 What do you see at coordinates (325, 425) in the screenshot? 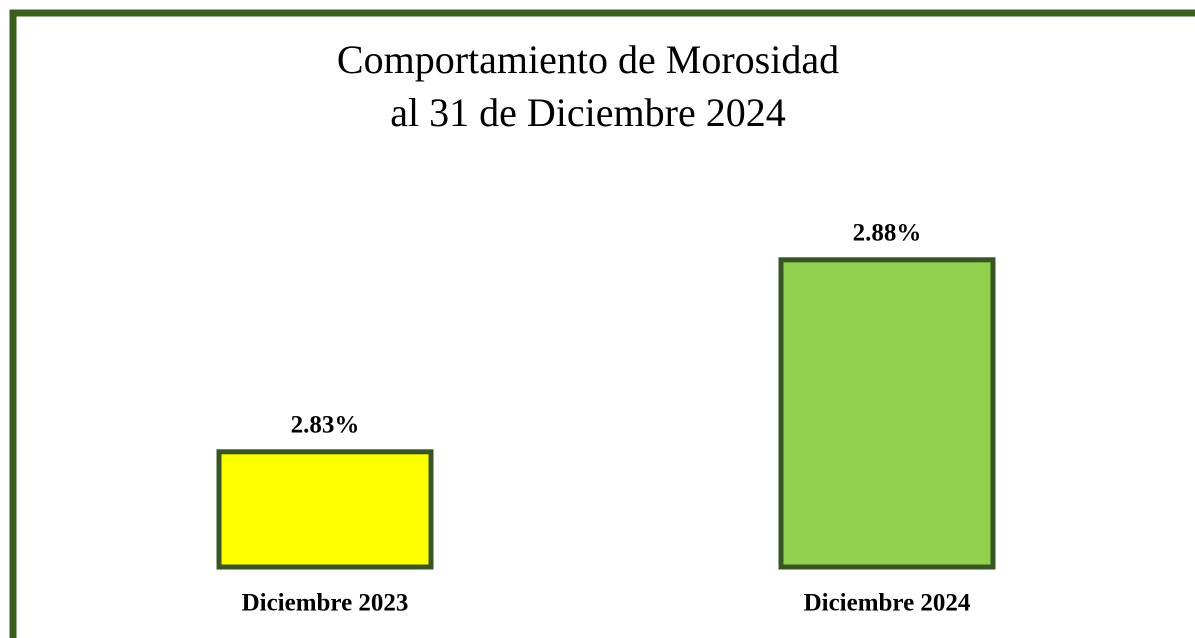
I see `data-label: 2.83%` at bounding box center [325, 425].